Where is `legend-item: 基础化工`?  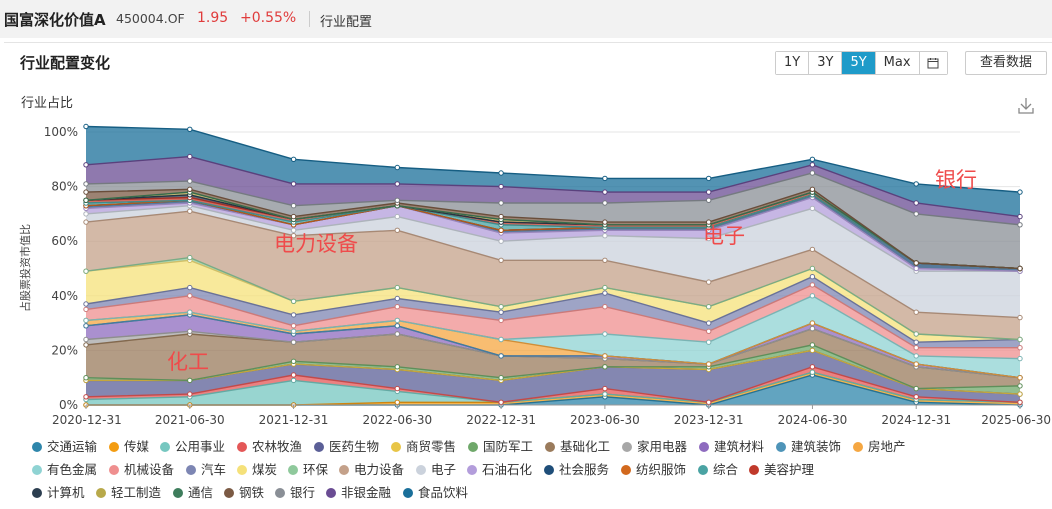 legend-item: 基础化工 is located at coordinates (577, 446).